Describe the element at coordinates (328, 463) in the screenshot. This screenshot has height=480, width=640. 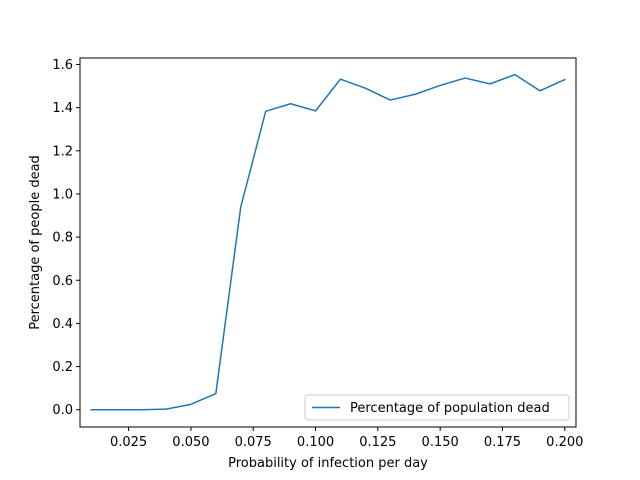
I see `x-axis-label: Probability of infection per day` at that location.